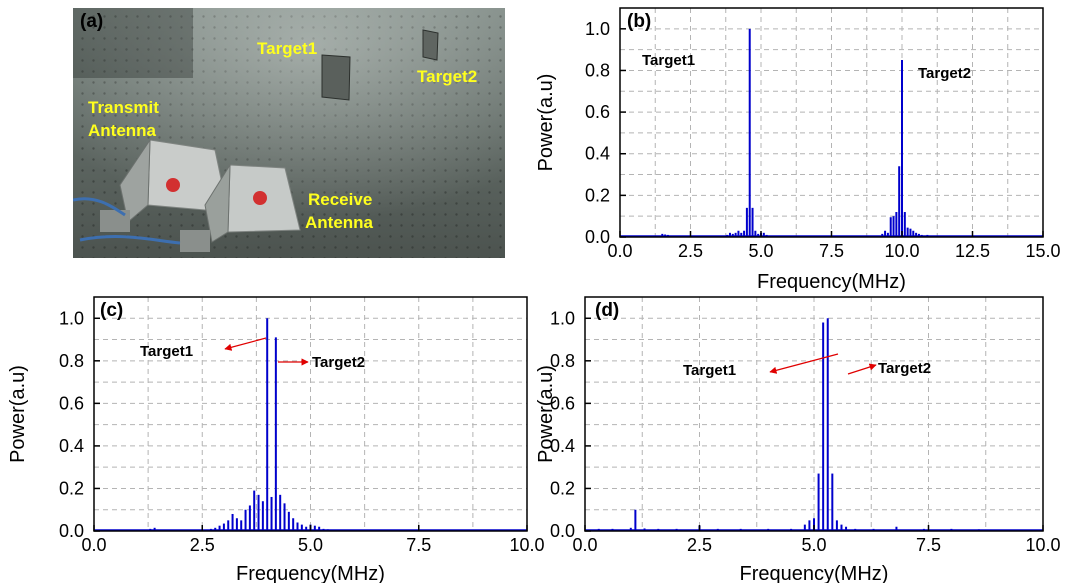 This screenshot has height=583, width=1083. What do you see at coordinates (164, 185) in the screenshot?
I see `transmit-antenna` at bounding box center [164, 185].